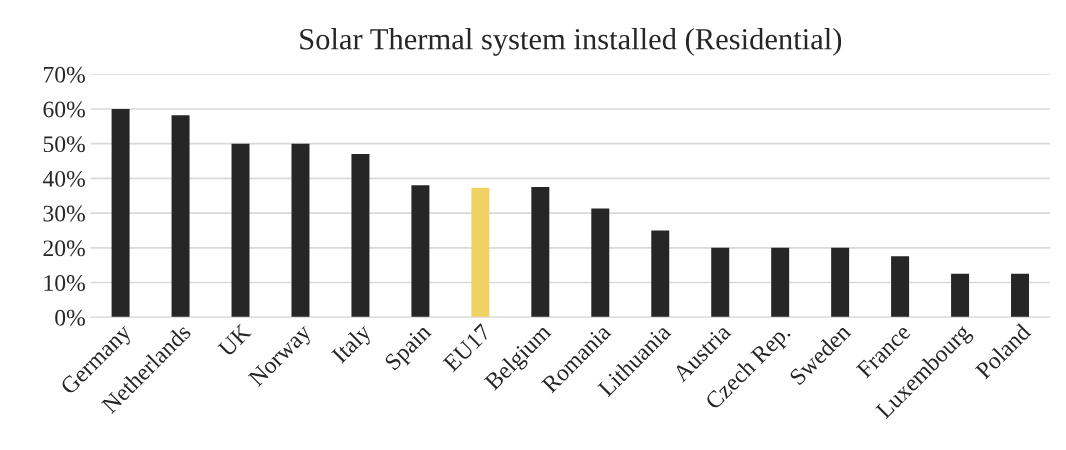 The width and height of the screenshot is (1066, 450). I want to click on y-tick-label: 70%, so click(64, 74).